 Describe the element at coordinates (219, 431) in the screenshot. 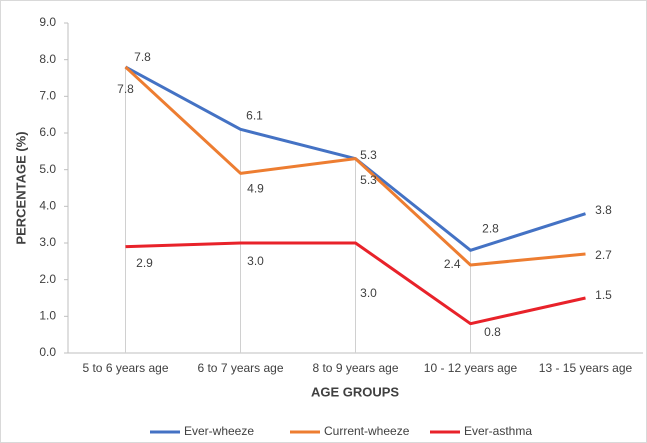

I see `legend-label: Ever-wheeze` at that location.